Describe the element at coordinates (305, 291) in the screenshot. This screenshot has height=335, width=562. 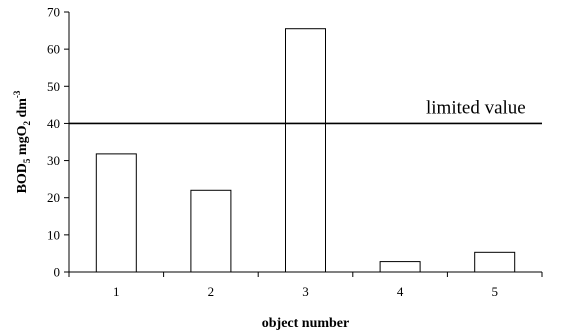
I see `x-tick-label: 3` at that location.